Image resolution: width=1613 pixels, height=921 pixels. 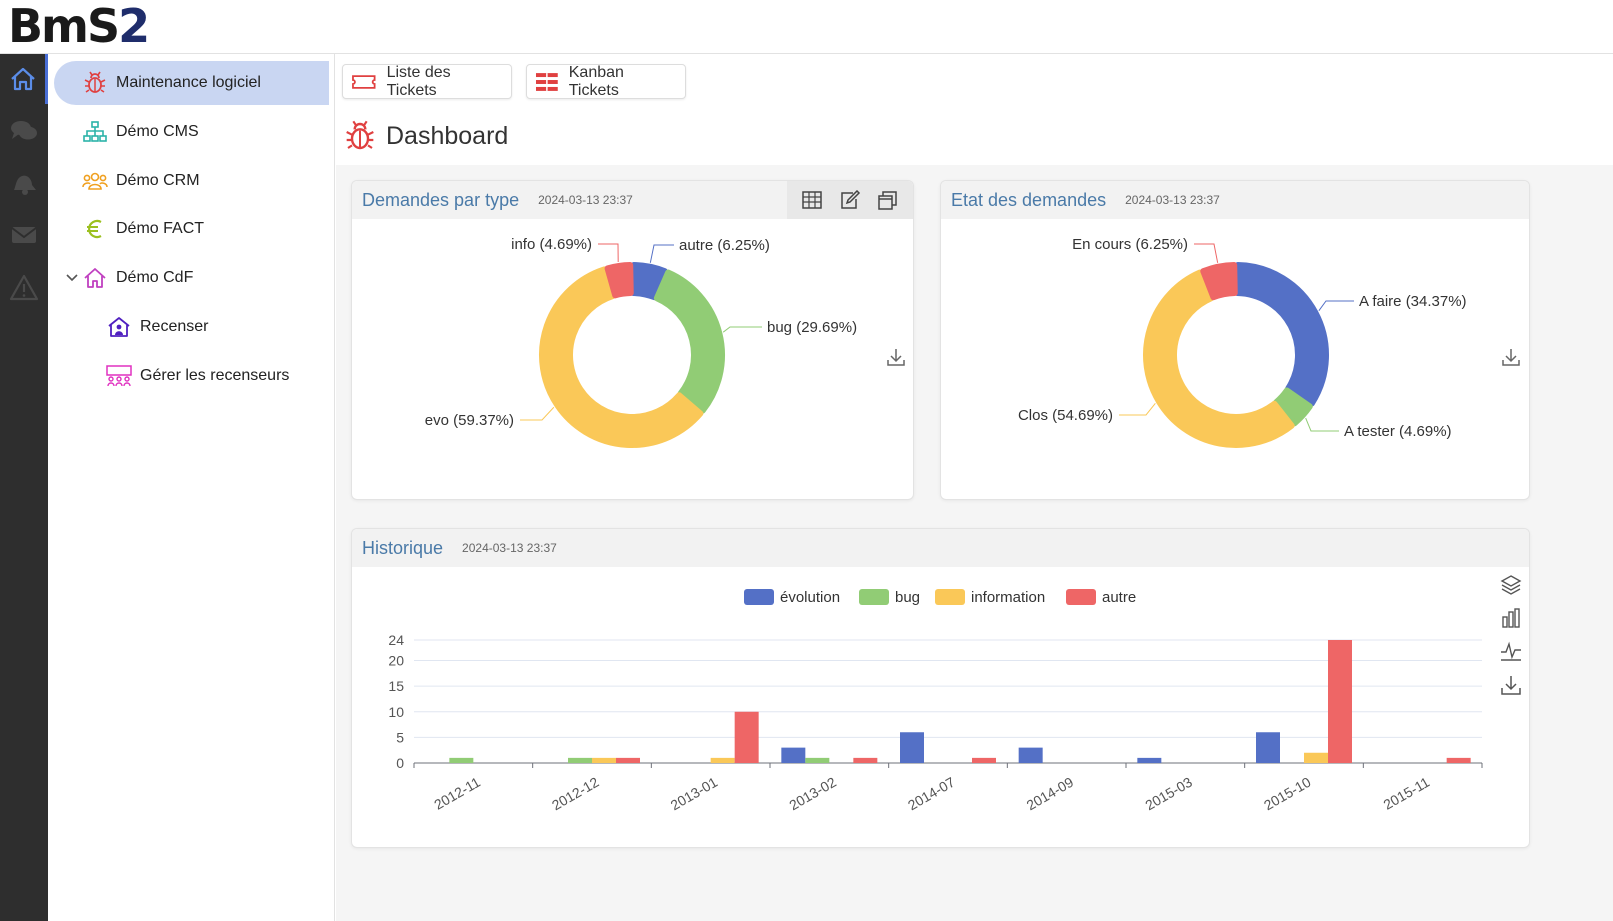 I want to click on mail-icon, so click(x=24, y=235).